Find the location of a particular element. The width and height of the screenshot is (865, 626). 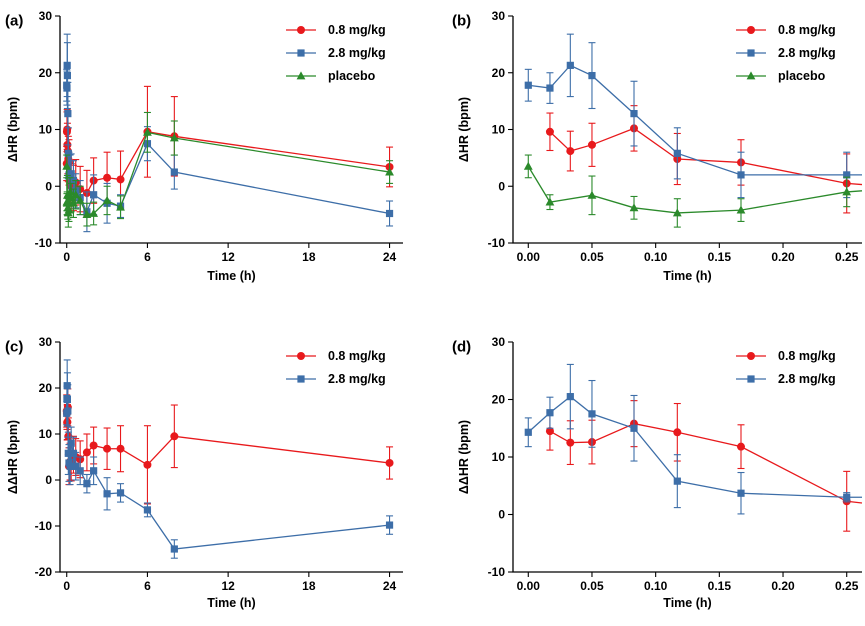

panel-label: (c) is located at coordinates (14, 346).